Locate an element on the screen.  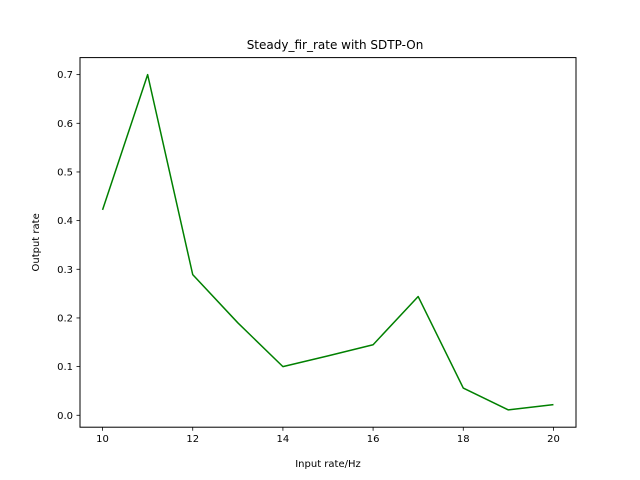
x-axis-ticks: 10 12 14 16 18 20 is located at coordinates (328, 436).